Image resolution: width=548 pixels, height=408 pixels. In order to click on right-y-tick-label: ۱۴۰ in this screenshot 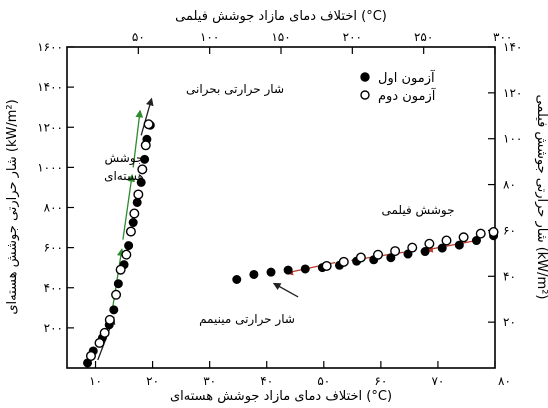, I will do `click(512, 47)`.